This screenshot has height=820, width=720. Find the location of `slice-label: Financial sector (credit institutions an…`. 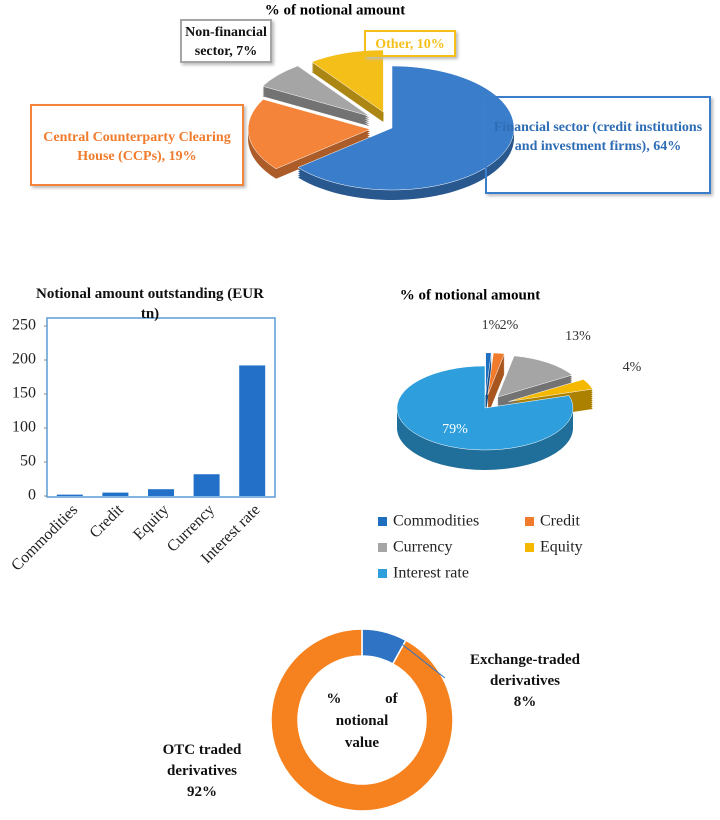

slice-label: Financial sector (credit institutions an… is located at coordinates (598, 145).